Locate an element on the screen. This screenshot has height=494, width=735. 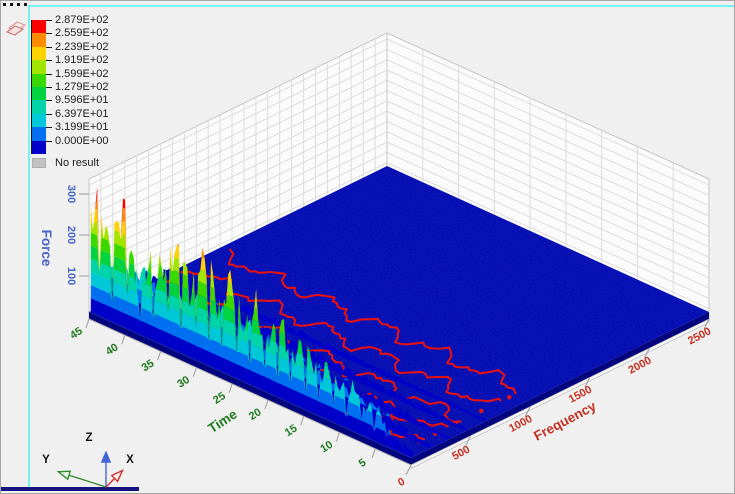
legend-level-label: 9.596E+01 is located at coordinates (82, 100).